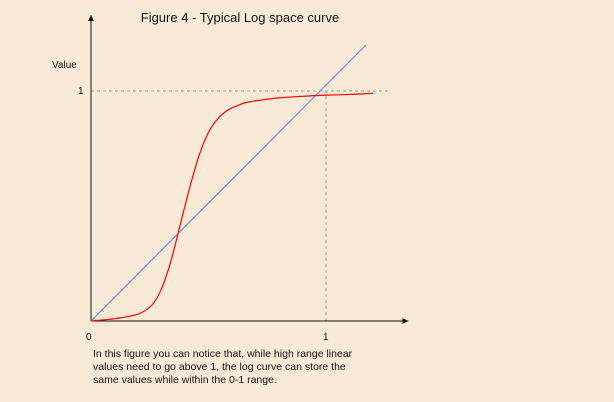 The height and width of the screenshot is (402, 614). I want to click on y-tick-label-1: 1, so click(81, 91).